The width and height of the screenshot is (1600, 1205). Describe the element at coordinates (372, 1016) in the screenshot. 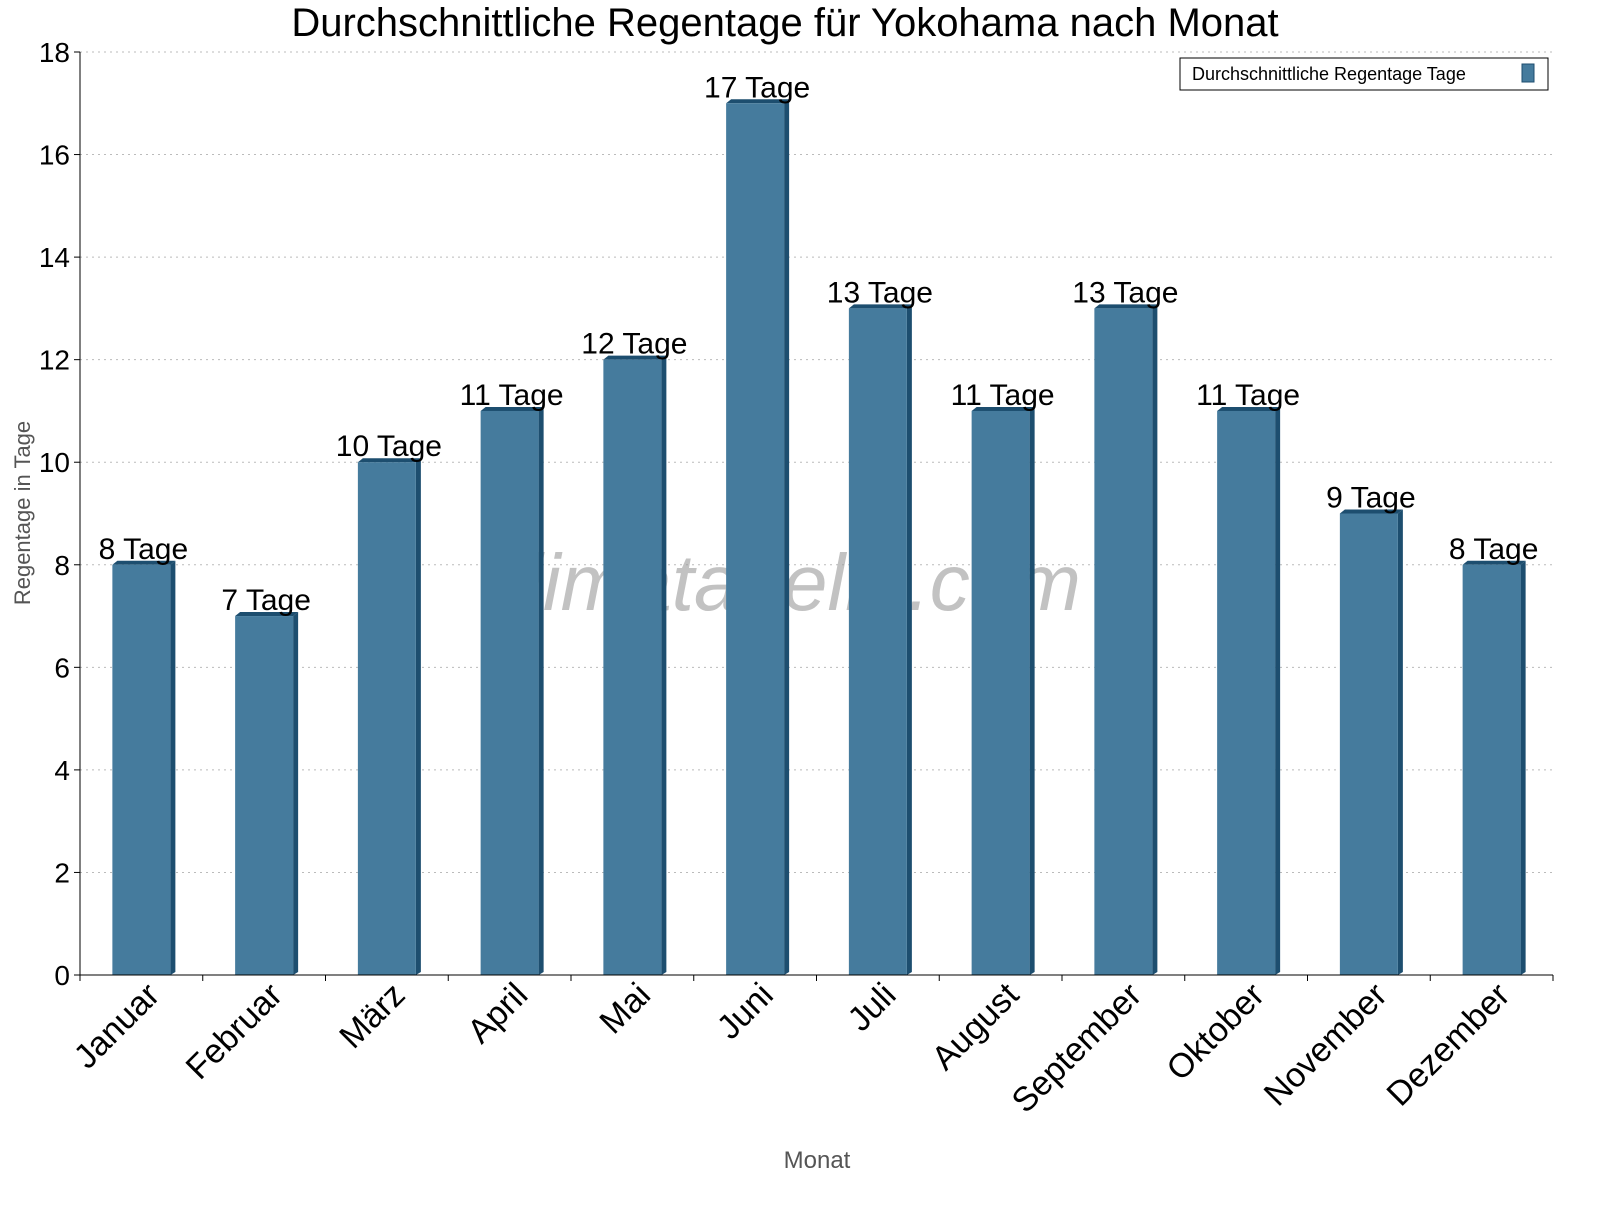

I see `x-tick-label: März` at that location.